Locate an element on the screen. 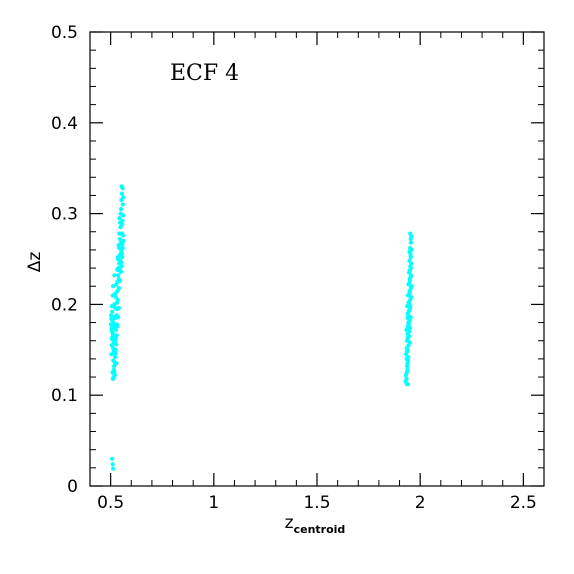 This screenshot has height=574, width=574. x-tick-label: 2 is located at coordinates (420, 503).